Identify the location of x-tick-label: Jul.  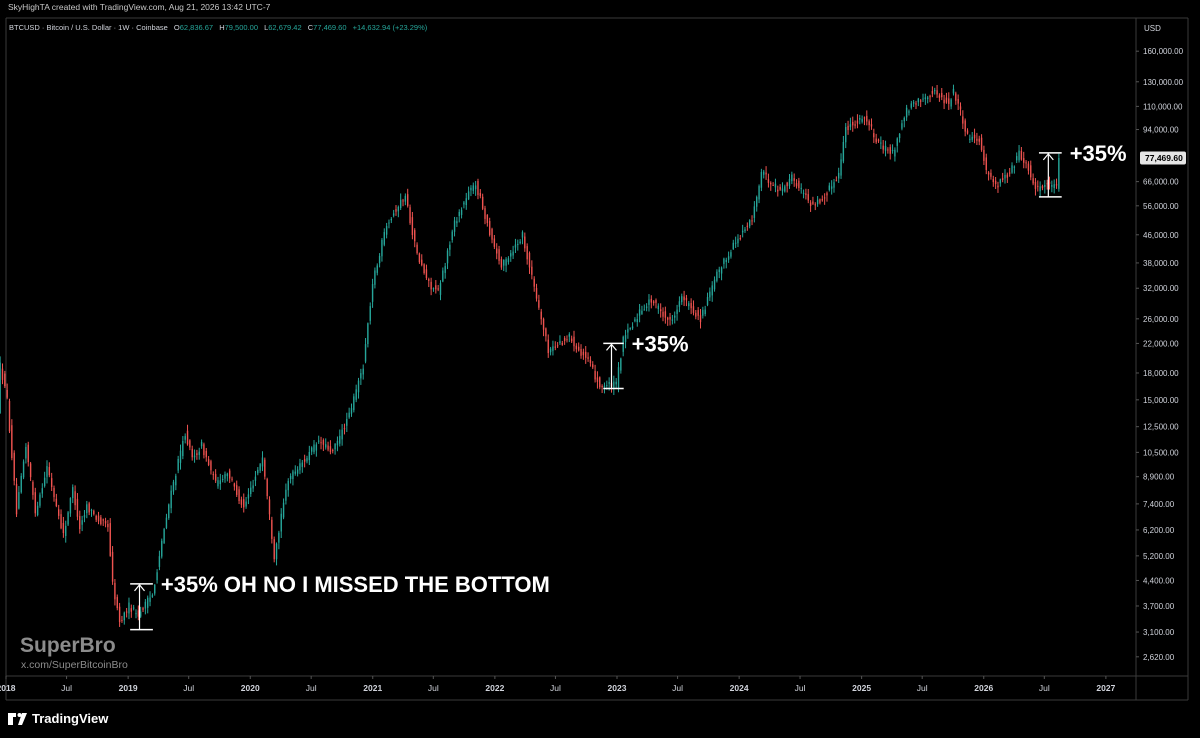
(800, 688).